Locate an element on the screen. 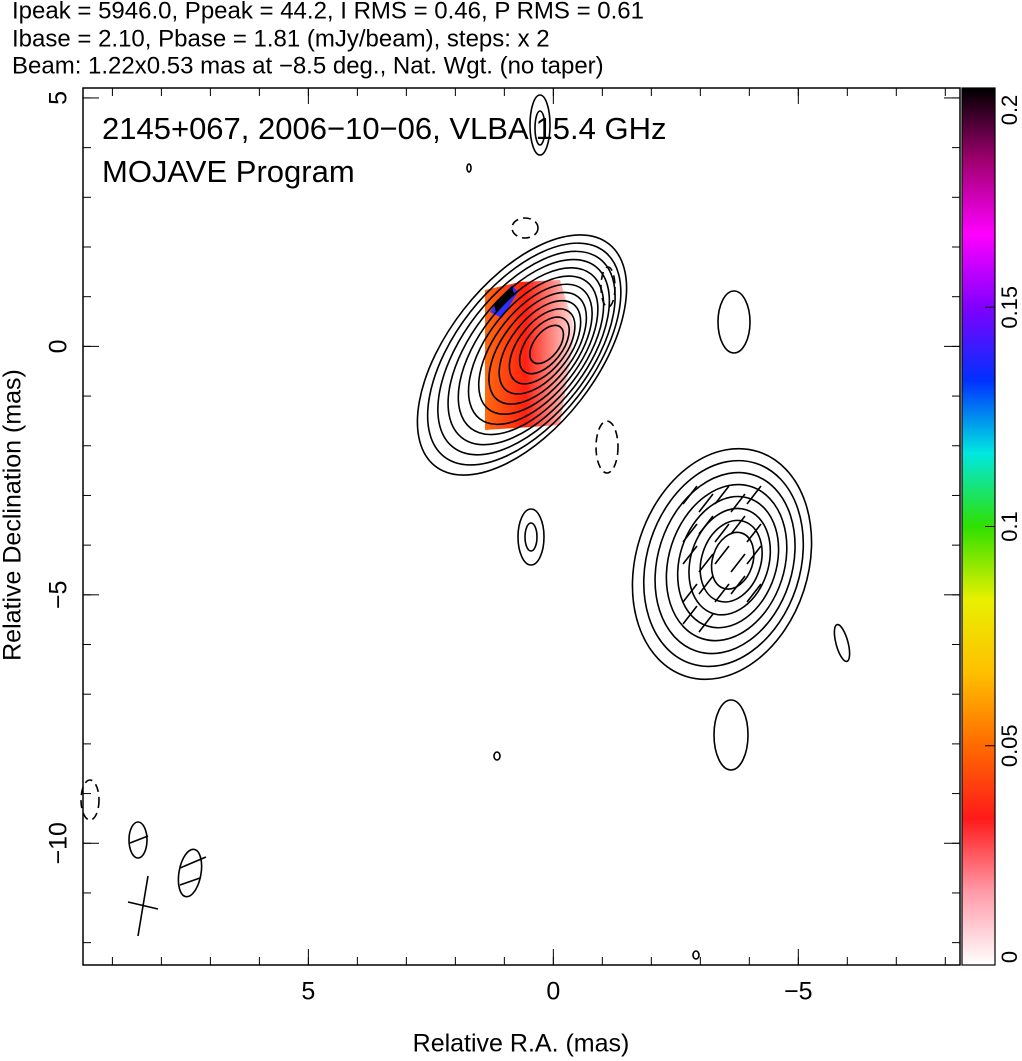 Image resolution: width=1022 pixels, height=1061 pixels. x-tick-label: −5 is located at coordinates (798, 992).